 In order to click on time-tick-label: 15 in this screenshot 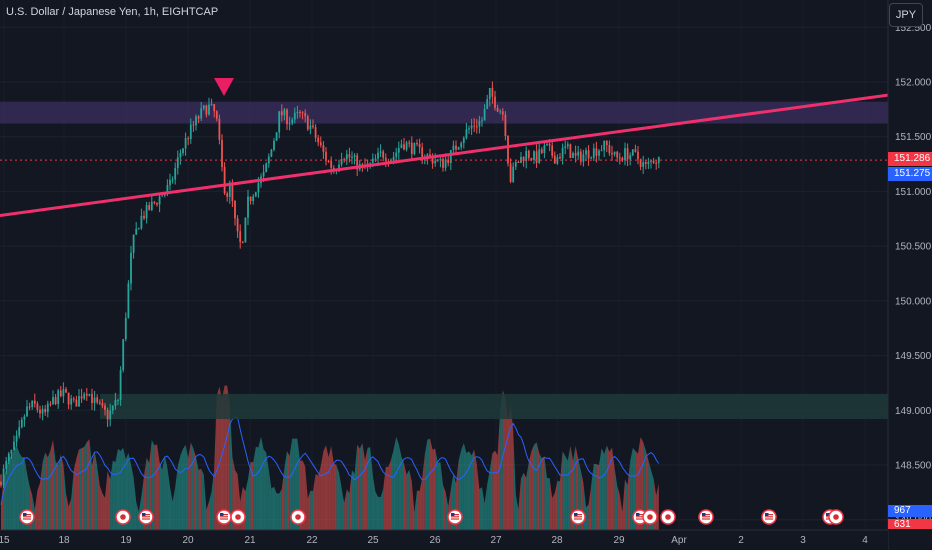, I will do `click(5, 540)`.